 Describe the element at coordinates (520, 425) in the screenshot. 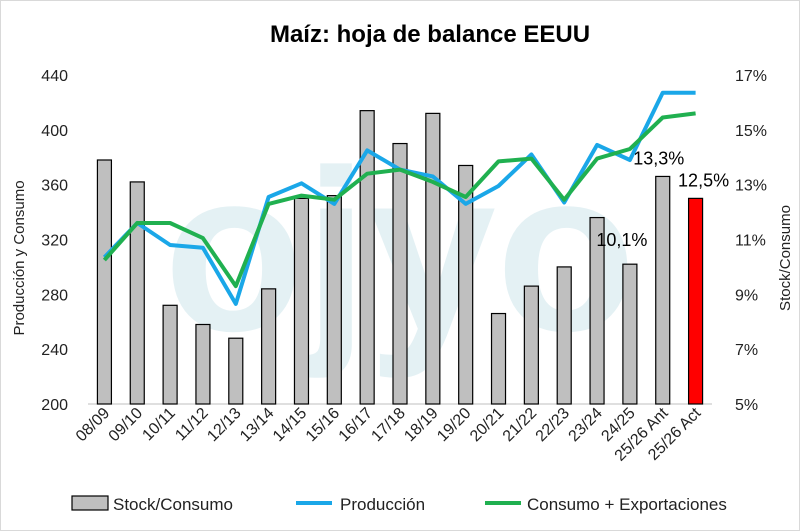

I see `x-tick-label: 21/22` at that location.